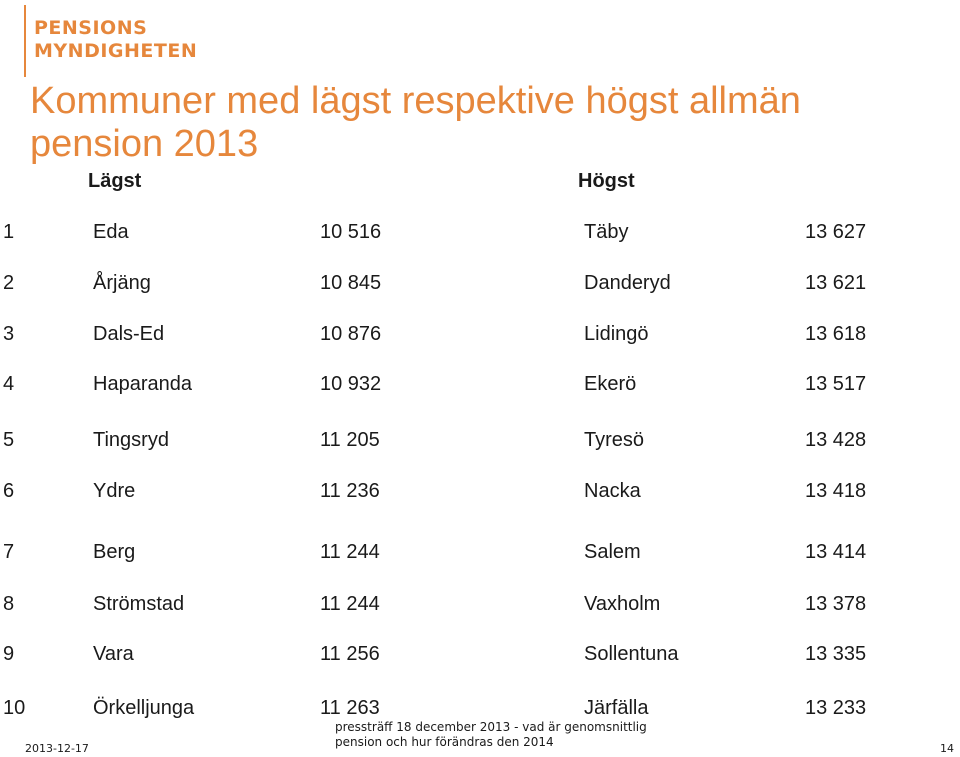  I want to click on rank-cell: 5, so click(9, 440).